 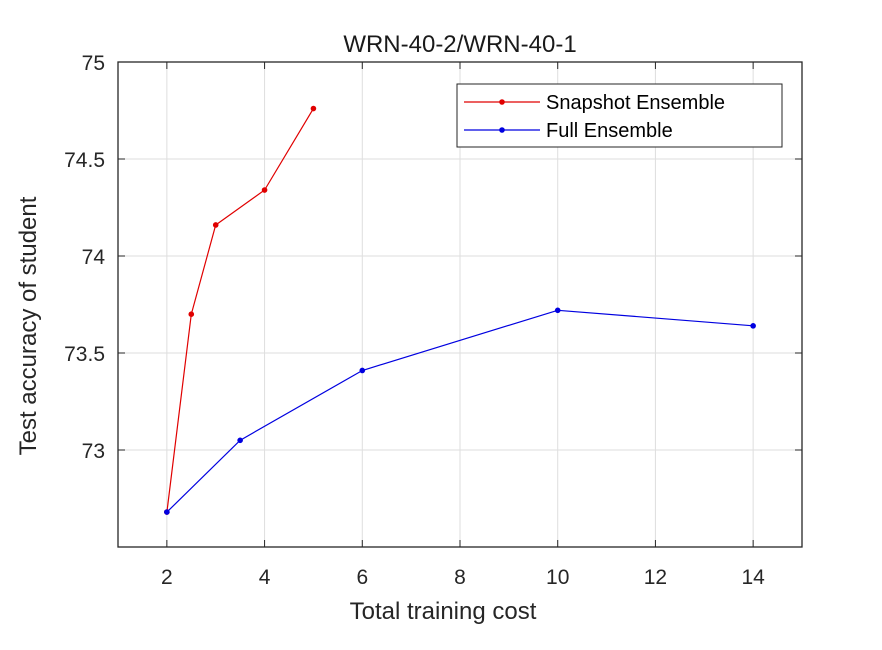 I want to click on chart-title: WRN-40-2/WRN-40-1, so click(x=459, y=44).